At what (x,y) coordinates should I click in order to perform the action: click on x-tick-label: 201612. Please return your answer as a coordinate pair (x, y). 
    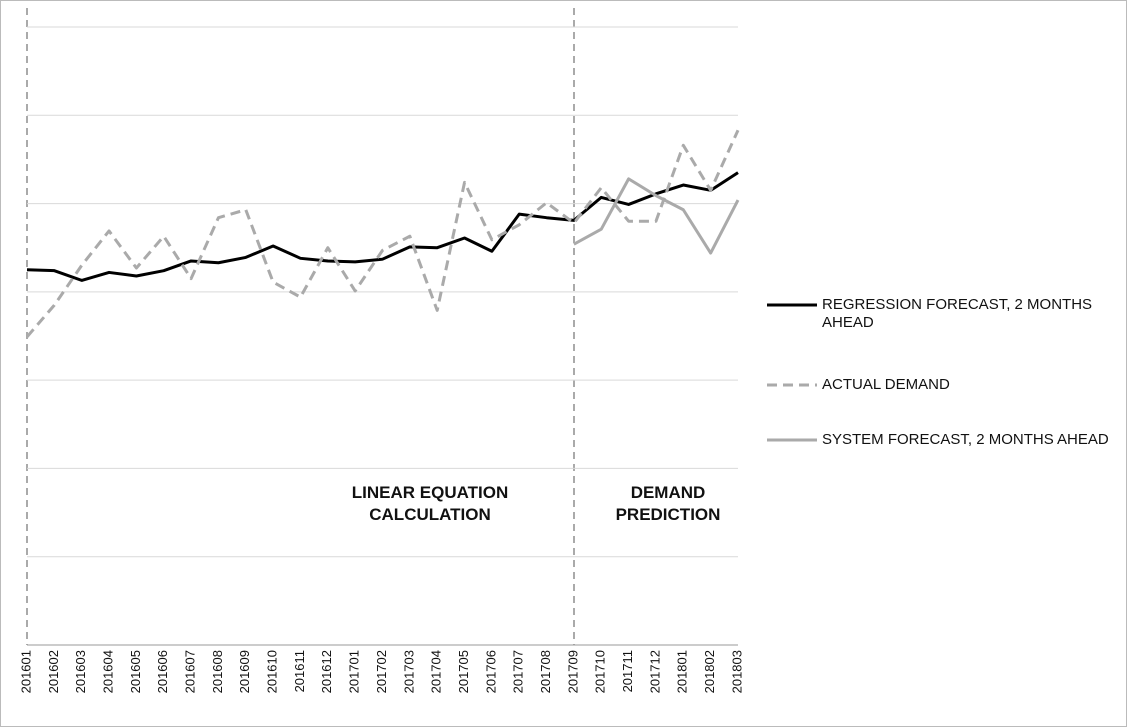
    Looking at the image, I should click on (326, 671).